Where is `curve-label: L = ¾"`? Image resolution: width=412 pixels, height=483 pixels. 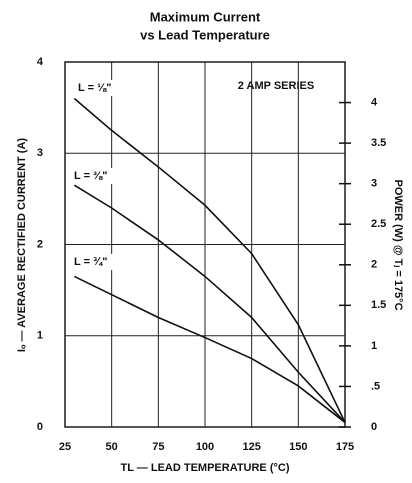 curve-label: L = ¾" is located at coordinates (90, 262).